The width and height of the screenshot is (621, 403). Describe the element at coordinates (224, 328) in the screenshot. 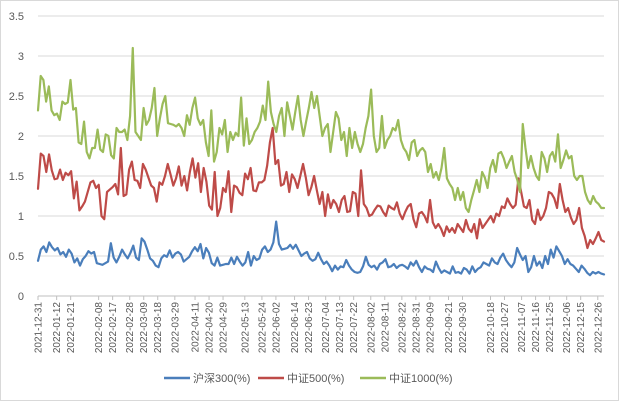

I see `x-tick-label: 2022-04-29` at that location.